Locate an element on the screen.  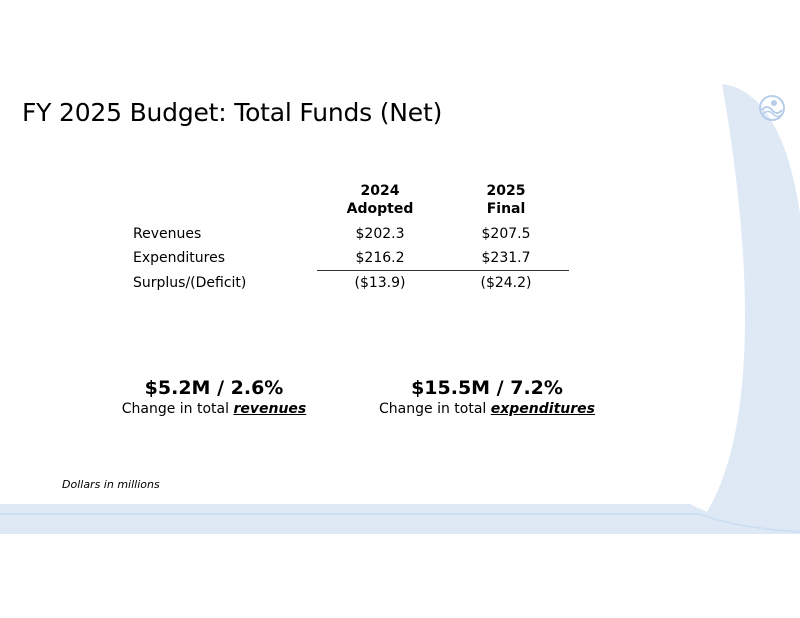
header-blank is located at coordinates (222, 200).